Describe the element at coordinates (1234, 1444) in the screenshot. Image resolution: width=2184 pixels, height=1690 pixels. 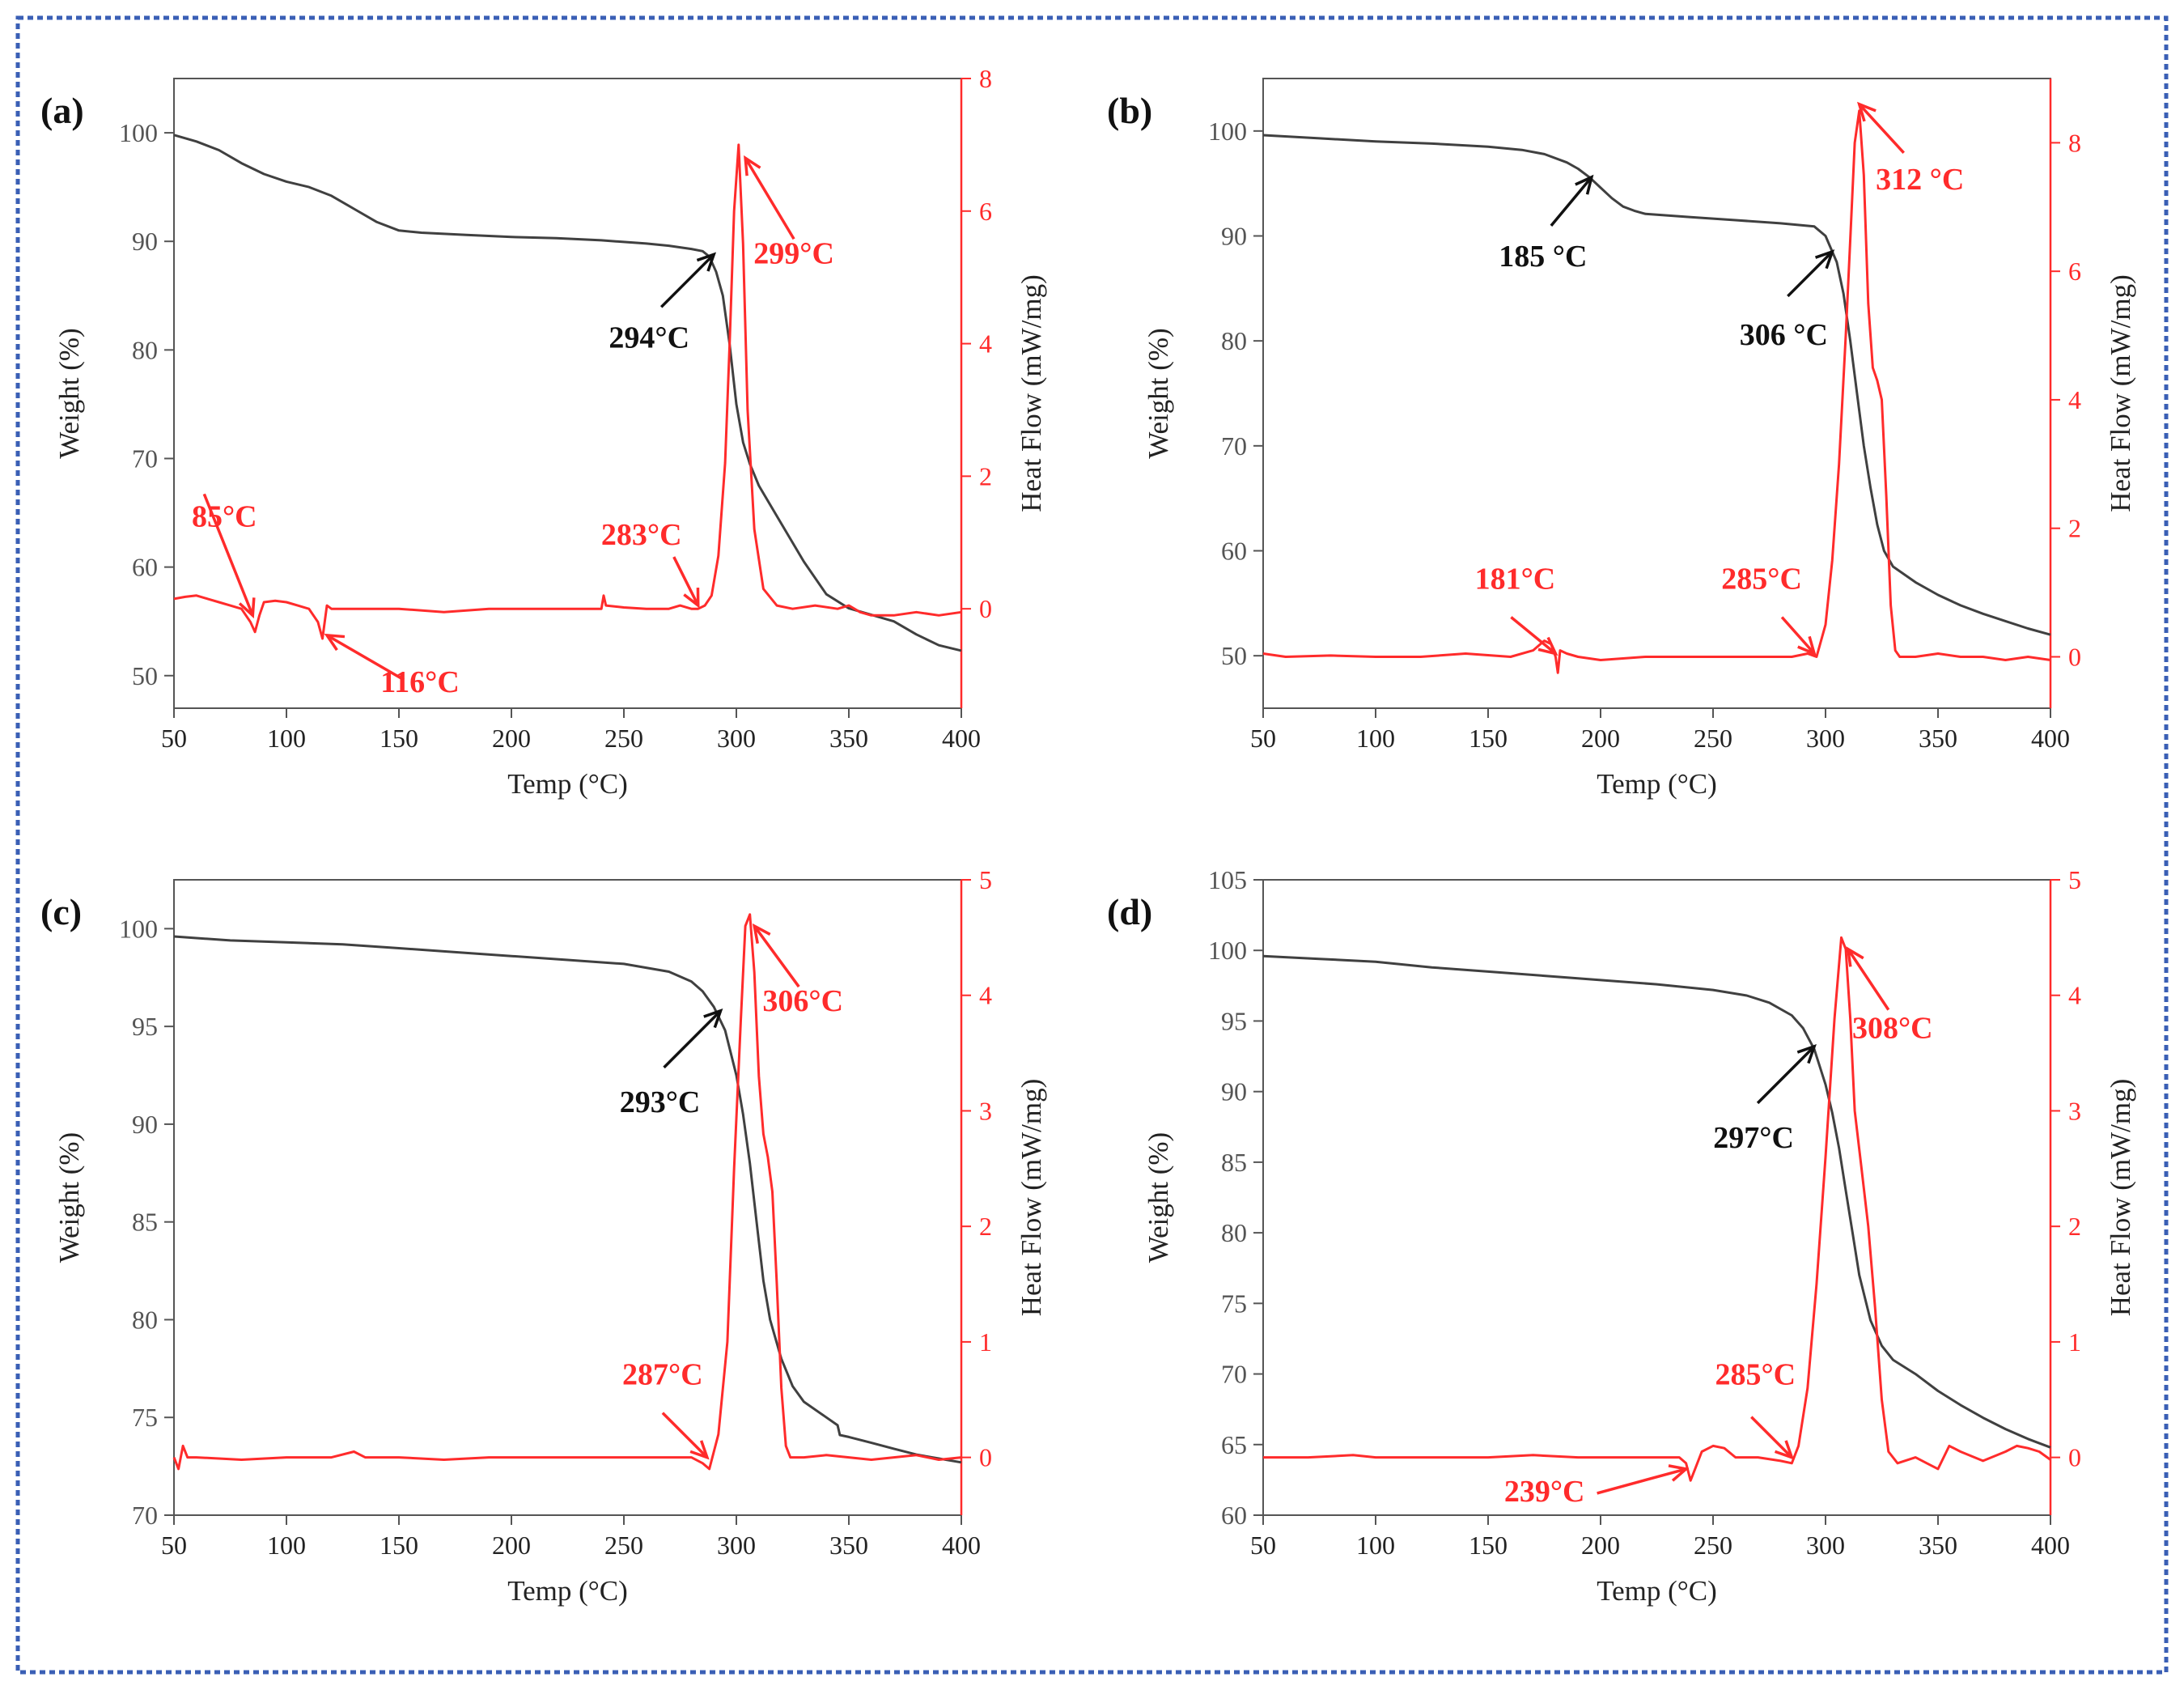
I see `y-tick-label: 65` at that location.